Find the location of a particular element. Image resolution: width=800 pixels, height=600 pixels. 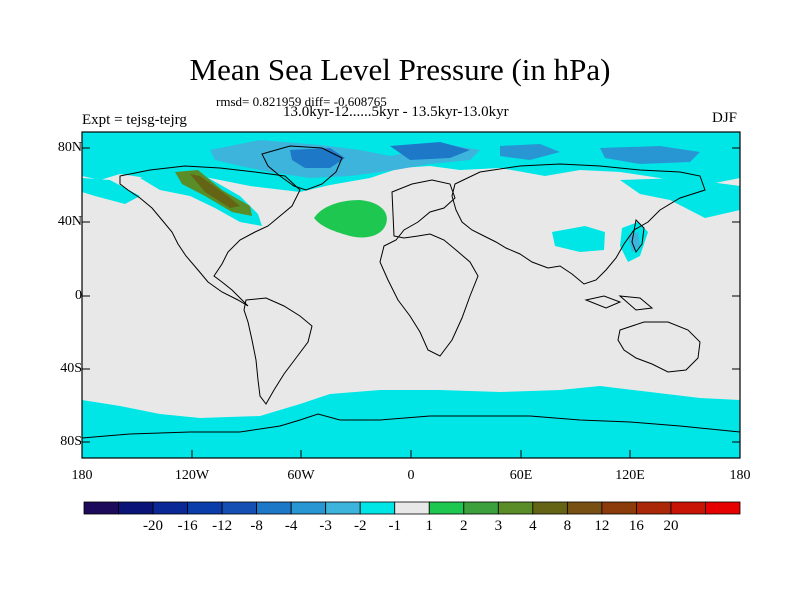

pacific-cyan-streak-west is located at coordinates (111, 191).